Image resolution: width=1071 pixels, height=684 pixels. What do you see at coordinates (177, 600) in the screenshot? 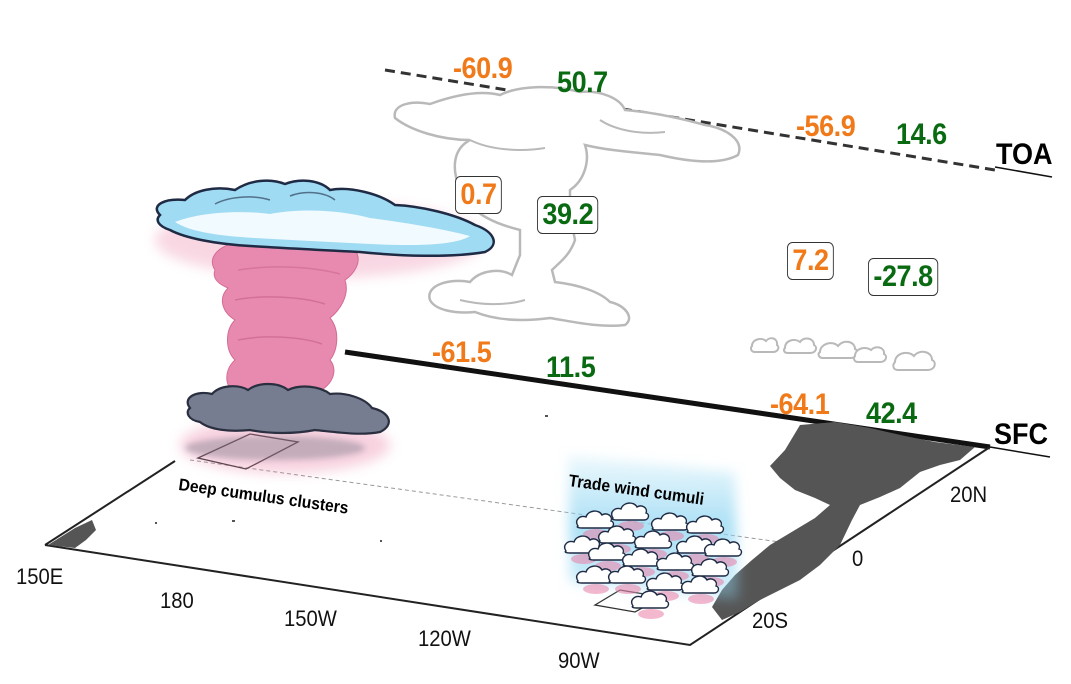
I see `lon-tick-180: 180` at bounding box center [177, 600].